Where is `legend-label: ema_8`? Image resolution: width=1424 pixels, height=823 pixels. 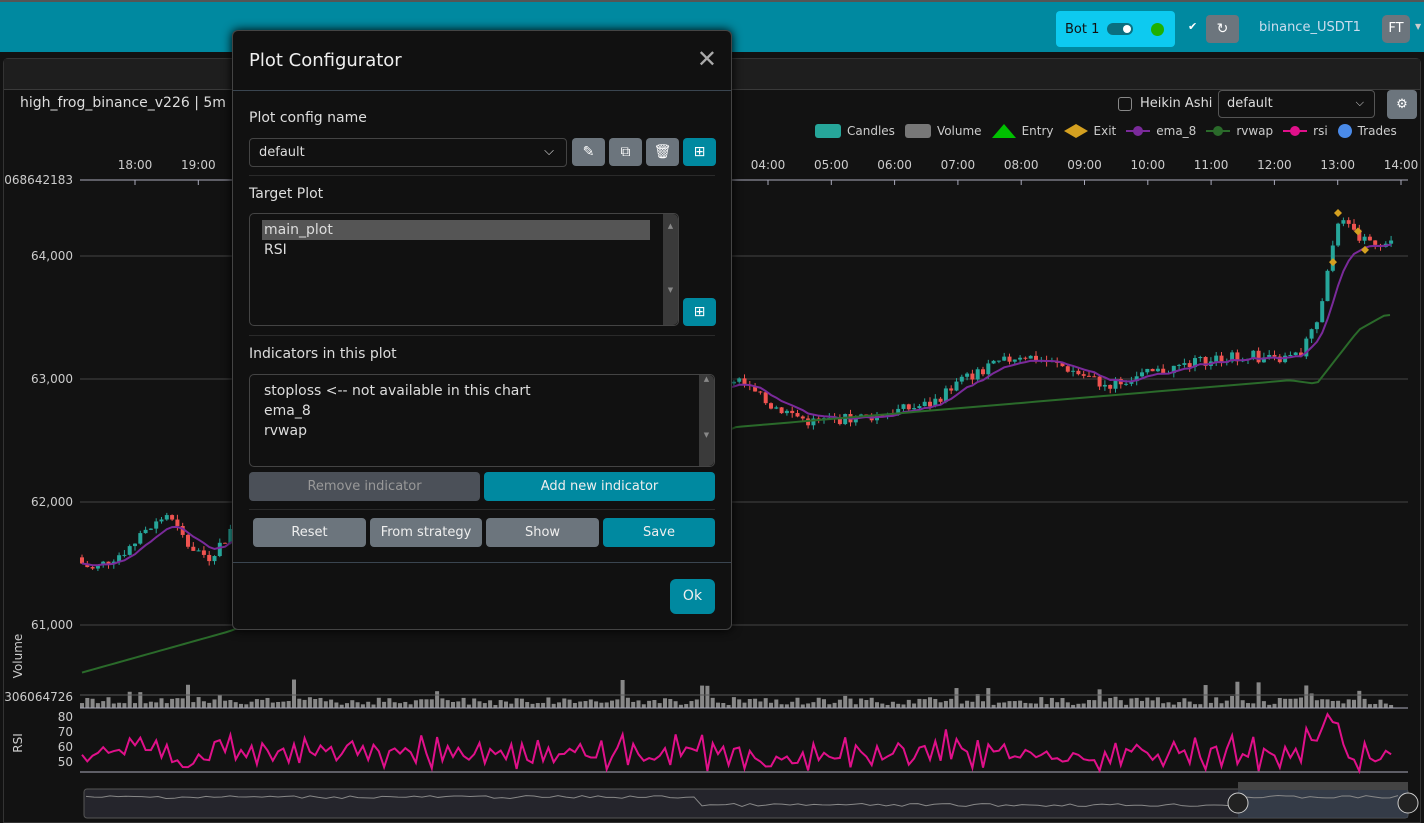
legend-label: ema_8 is located at coordinates (1176, 131).